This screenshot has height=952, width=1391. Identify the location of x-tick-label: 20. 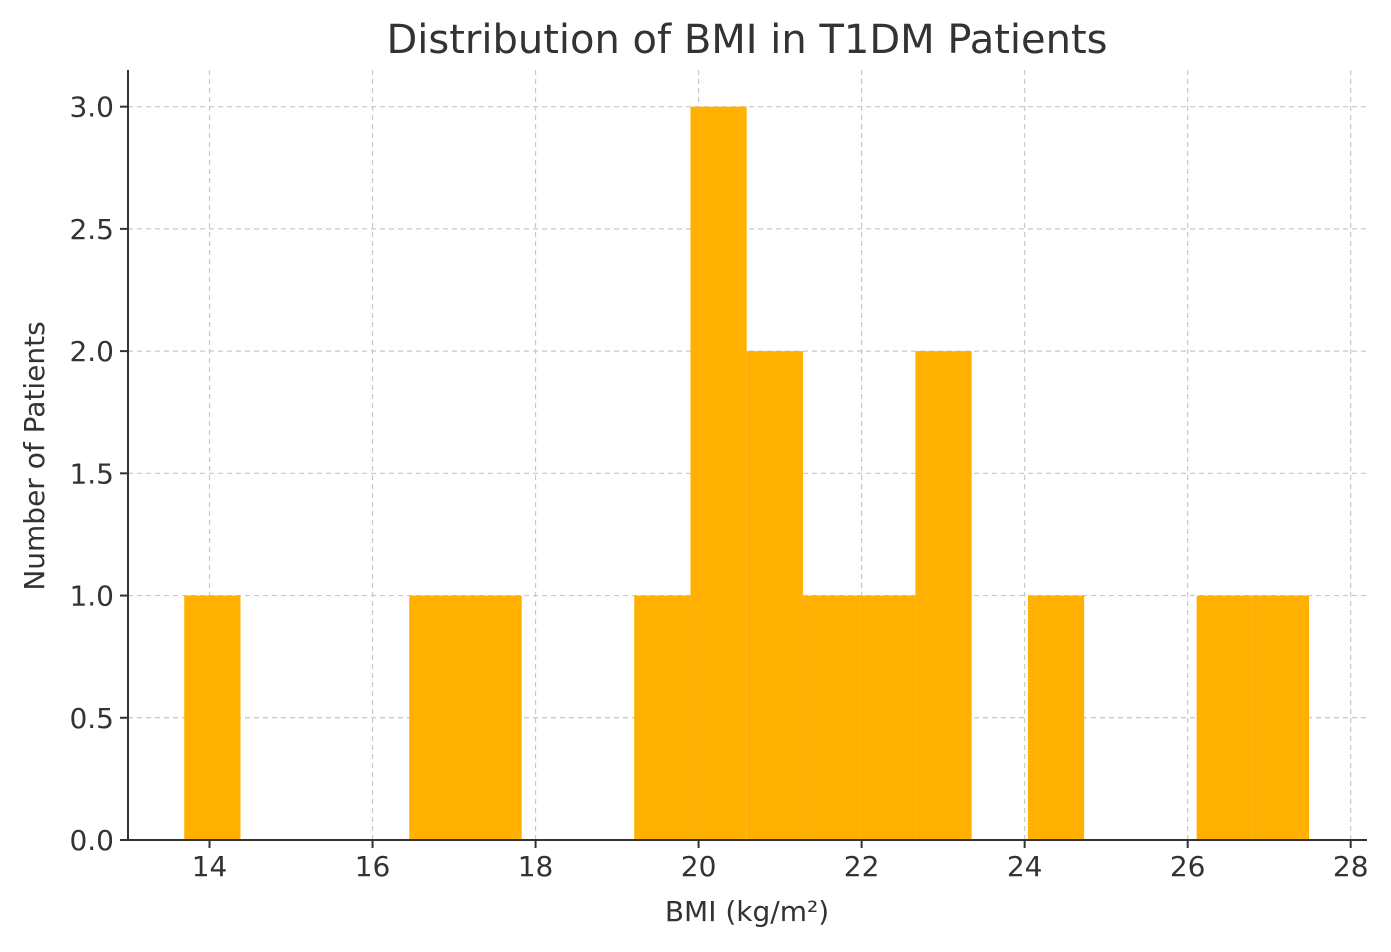
(699, 866).